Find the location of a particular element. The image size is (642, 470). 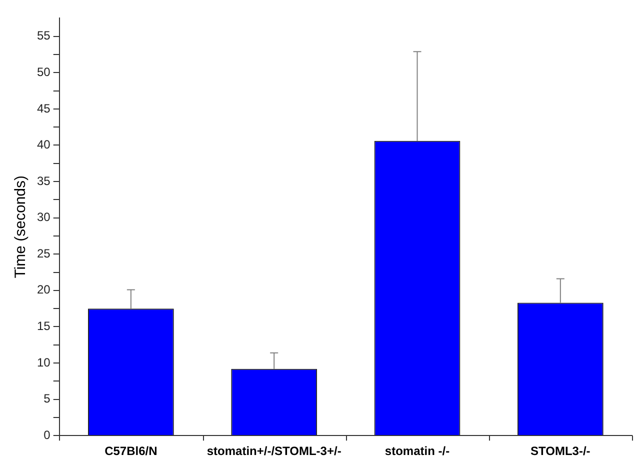

y-tick-label: 5 is located at coordinates (47, 399).